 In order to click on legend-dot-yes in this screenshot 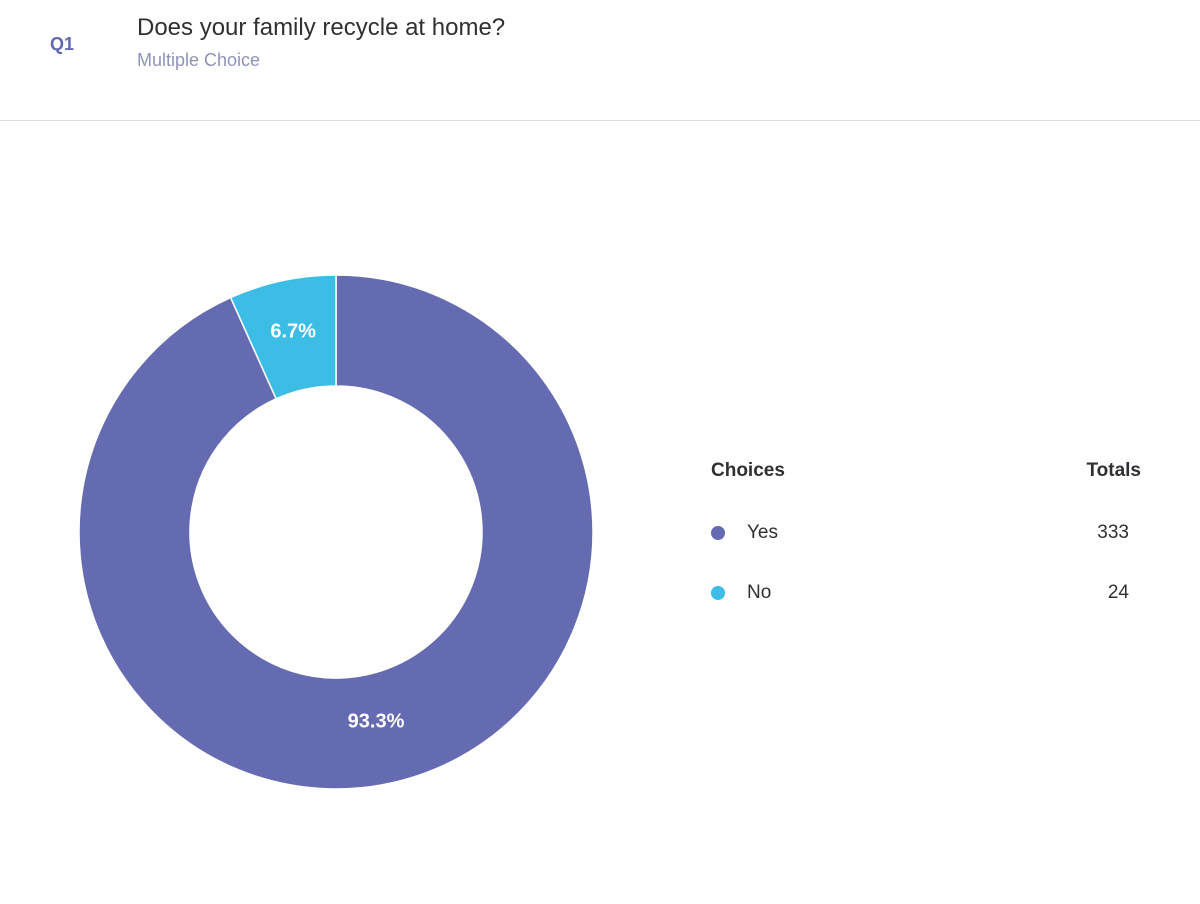, I will do `click(718, 533)`.